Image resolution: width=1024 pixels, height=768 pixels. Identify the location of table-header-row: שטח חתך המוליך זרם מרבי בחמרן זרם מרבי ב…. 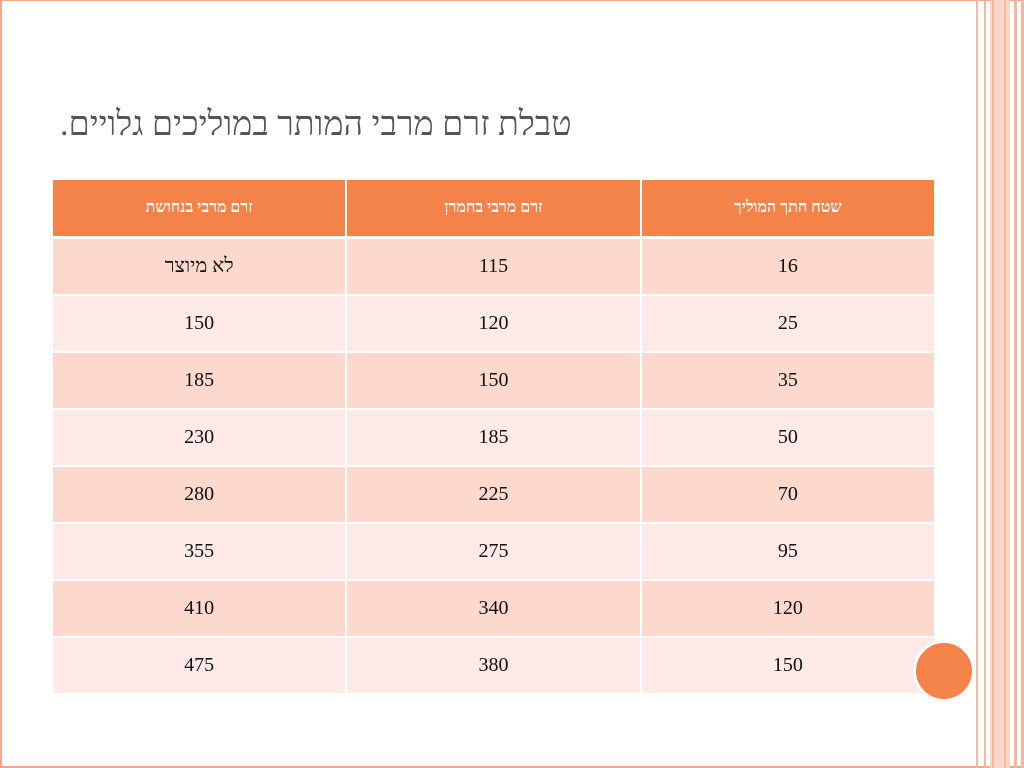
(493, 208).